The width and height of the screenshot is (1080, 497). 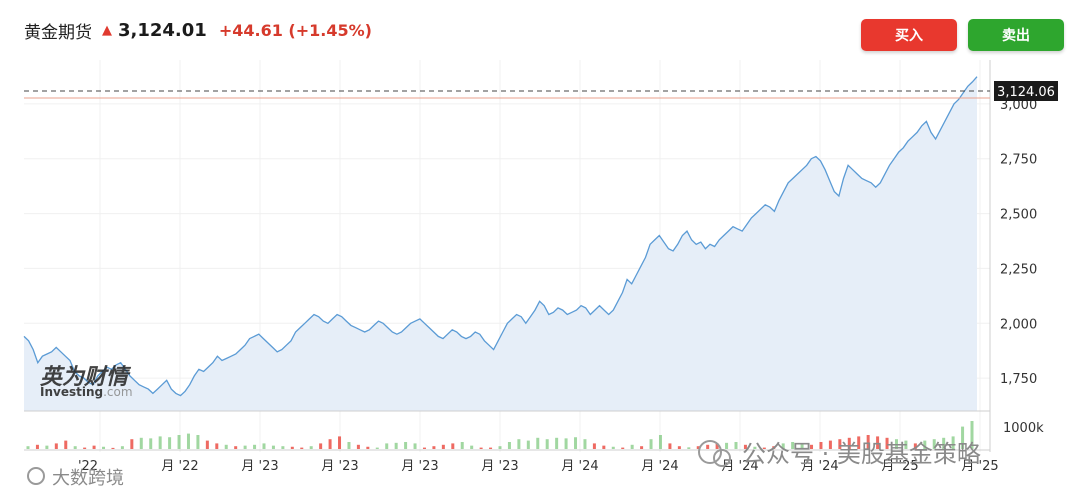 What do you see at coordinates (909, 35) in the screenshot?
I see `buy-button: 买入` at bounding box center [909, 35].